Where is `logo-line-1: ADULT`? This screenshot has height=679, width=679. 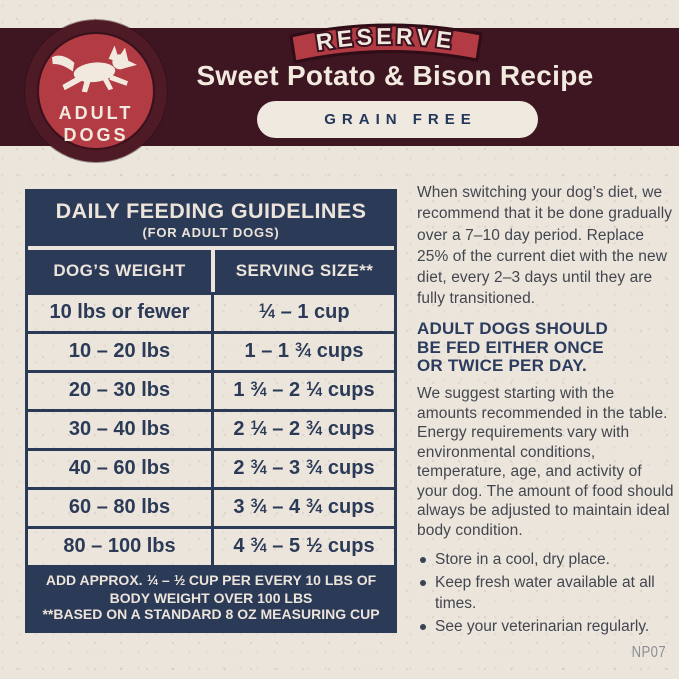 logo-line-1: ADULT is located at coordinates (96, 113).